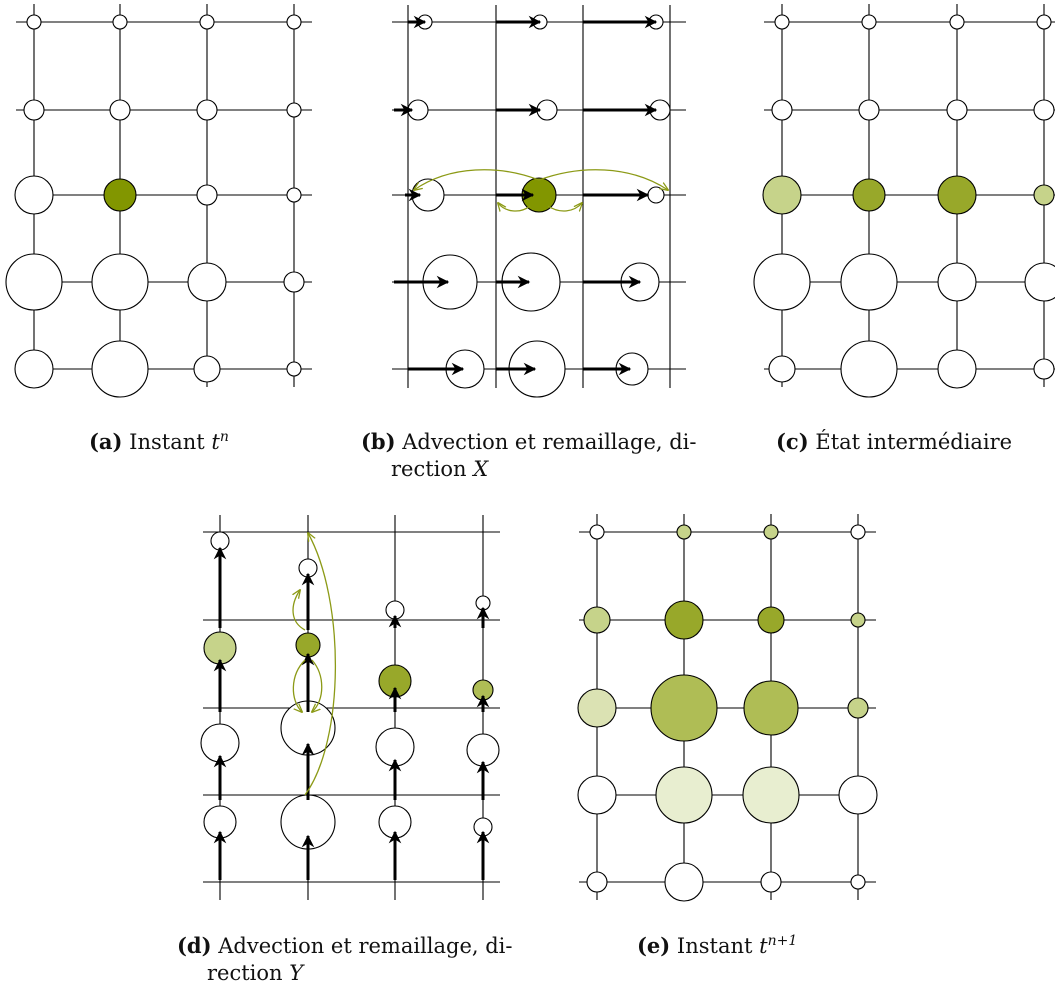 Image resolution: width=1055 pixels, height=991 pixels. What do you see at coordinates (717, 945) in the screenshot?
I see `caption-e: (e) Instant tn+1` at bounding box center [717, 945].